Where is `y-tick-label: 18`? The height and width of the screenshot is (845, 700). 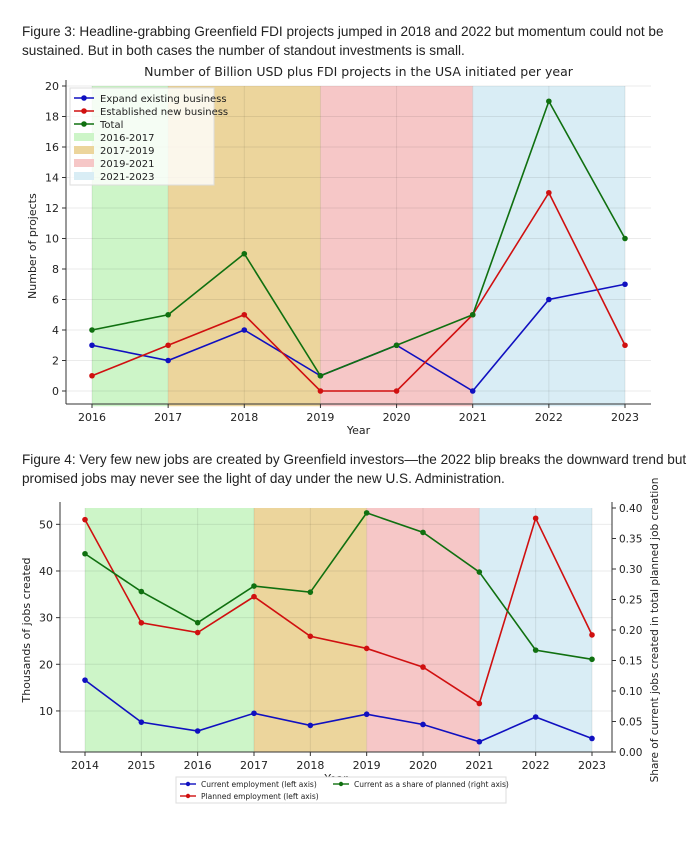
y-tick-label: 18 is located at coordinates (52, 117).